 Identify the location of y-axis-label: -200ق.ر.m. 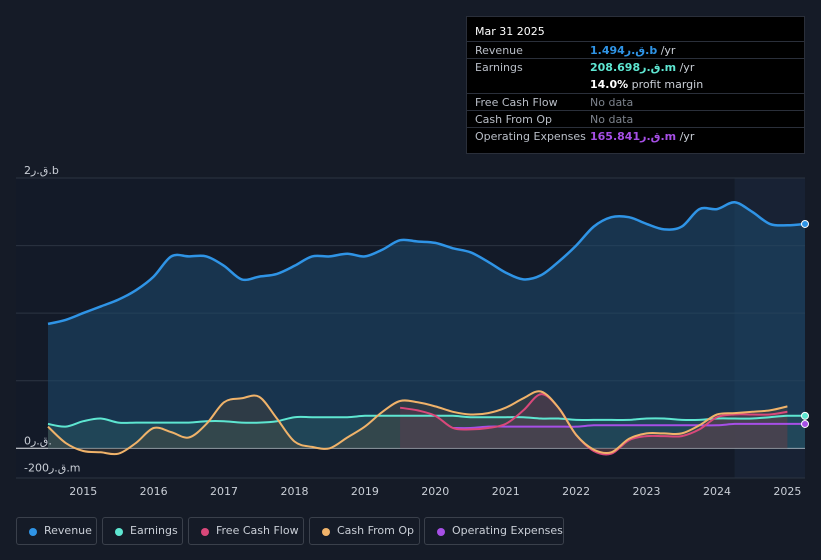
(52, 467).